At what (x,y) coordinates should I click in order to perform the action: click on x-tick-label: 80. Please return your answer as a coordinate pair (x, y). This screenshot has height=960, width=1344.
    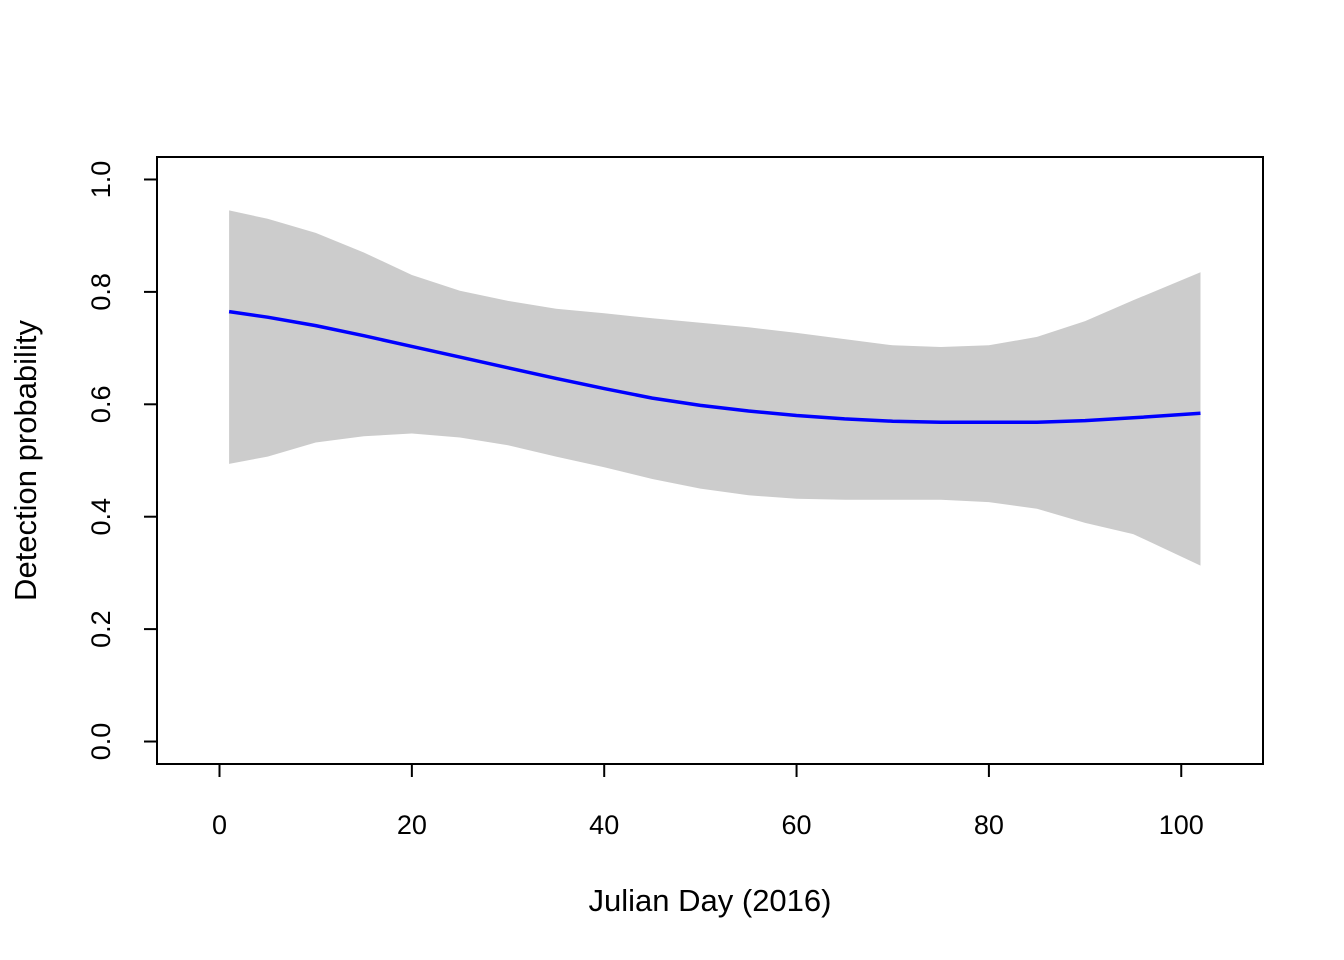
    Looking at the image, I should click on (989, 825).